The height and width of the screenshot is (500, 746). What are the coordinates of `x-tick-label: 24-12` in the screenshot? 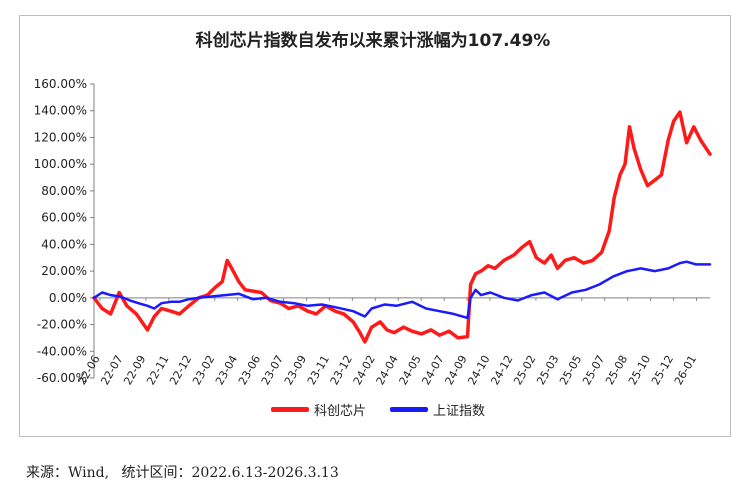 It's located at (501, 370).